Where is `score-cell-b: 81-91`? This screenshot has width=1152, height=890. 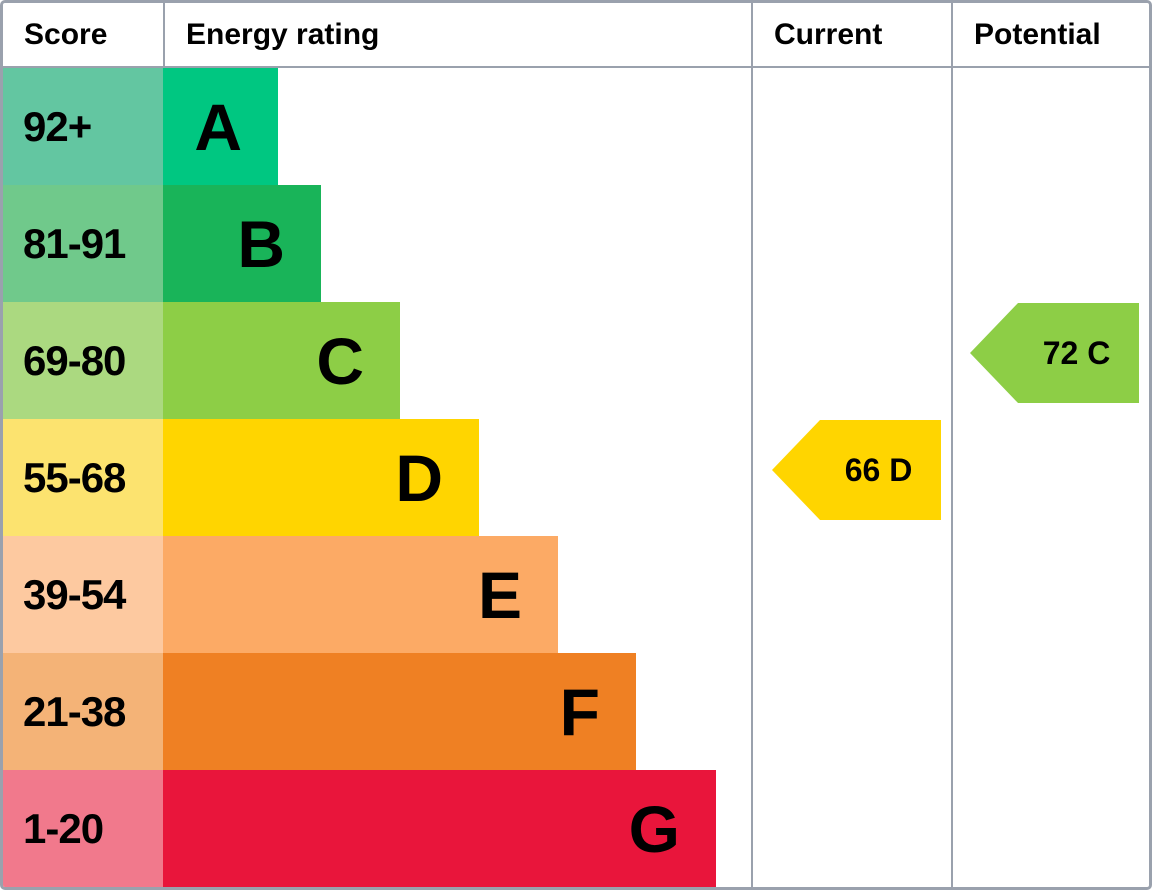
score-cell-b: 81-91 is located at coordinates (83, 243).